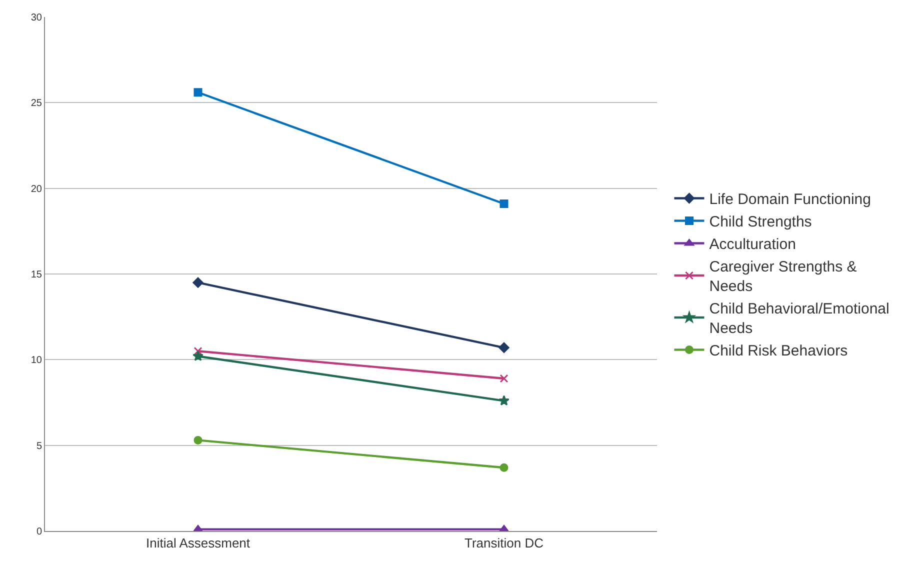 Image resolution: width=907 pixels, height=571 pixels. What do you see at coordinates (39, 532) in the screenshot?
I see `y-tick-label: 0` at bounding box center [39, 532].